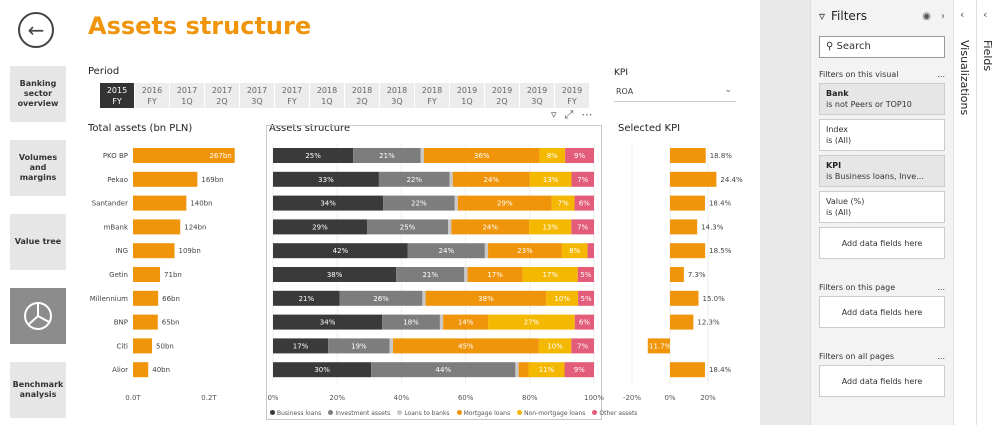 Image resolution: width=999 pixels, height=425 pixels. What do you see at coordinates (614, 413) in the screenshot?
I see `legend-item: Other assets` at bounding box center [614, 413].